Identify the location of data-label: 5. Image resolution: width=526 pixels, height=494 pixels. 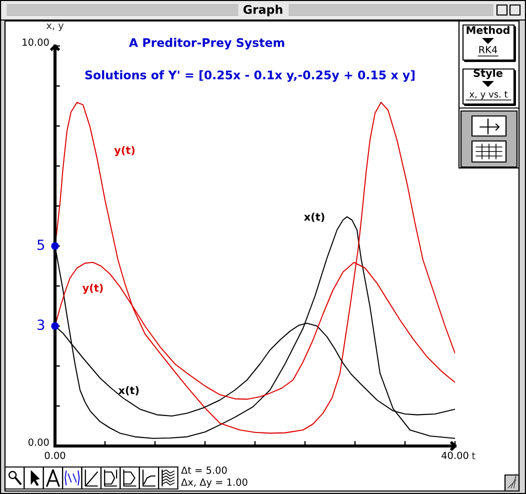
(41, 245).